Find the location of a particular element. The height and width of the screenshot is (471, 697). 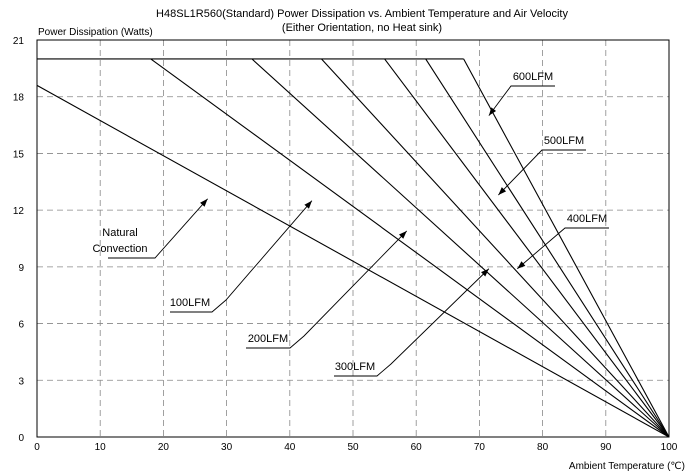

callout-label-600lfm: 600LFM is located at coordinates (533, 77).